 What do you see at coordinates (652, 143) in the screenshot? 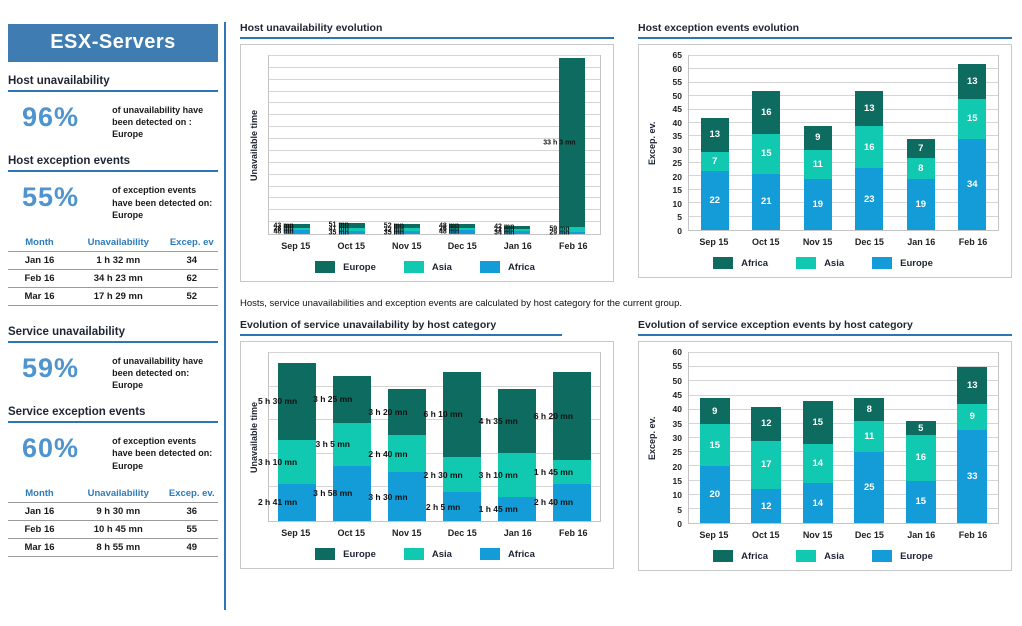
I see `y-axis-label: Excep. ev.` at bounding box center [652, 143].